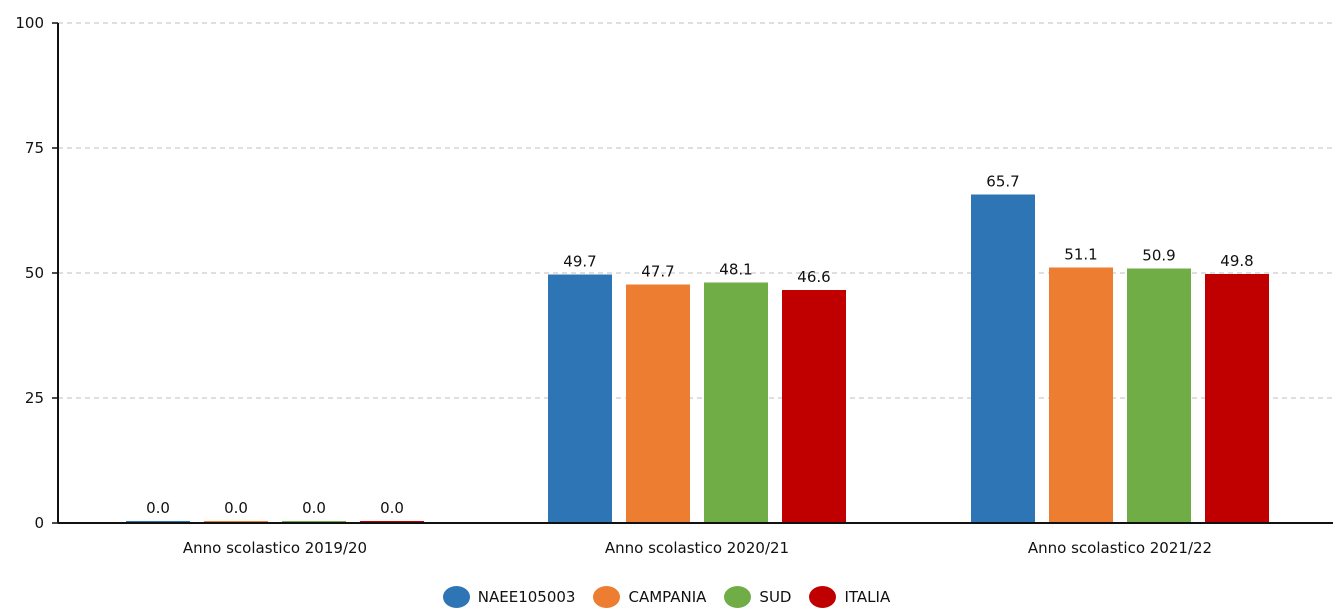 The image size is (1333, 616). I want to click on y-tick-label: 50, so click(34, 273).